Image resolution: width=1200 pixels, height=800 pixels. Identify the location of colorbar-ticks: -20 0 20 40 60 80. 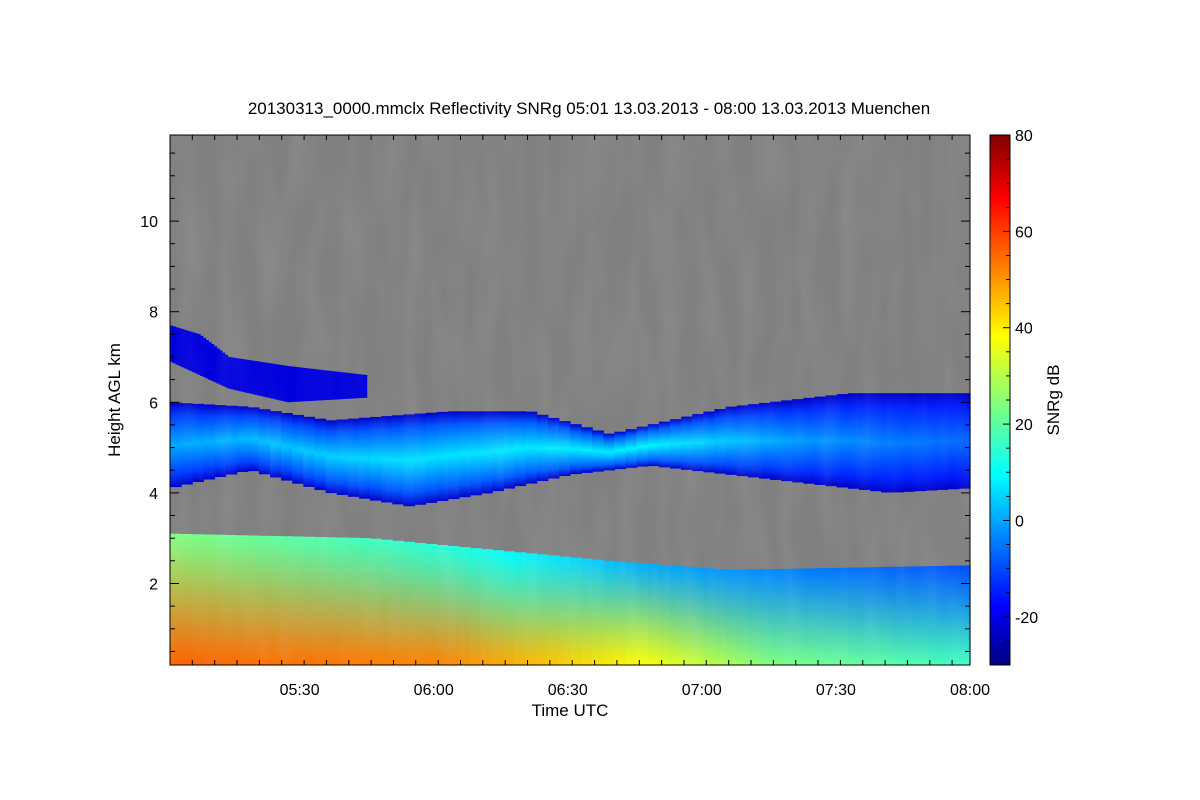
(1020, 397).